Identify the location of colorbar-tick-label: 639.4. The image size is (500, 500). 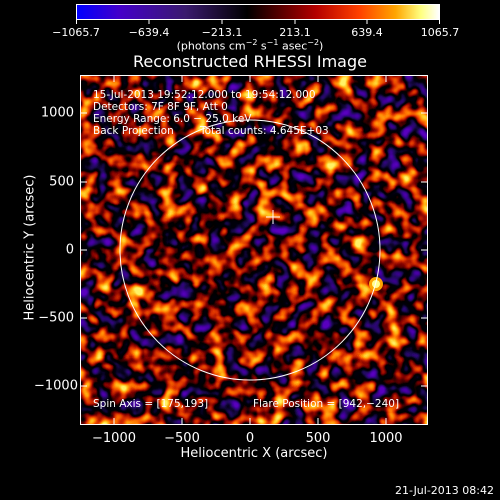
(367, 32).